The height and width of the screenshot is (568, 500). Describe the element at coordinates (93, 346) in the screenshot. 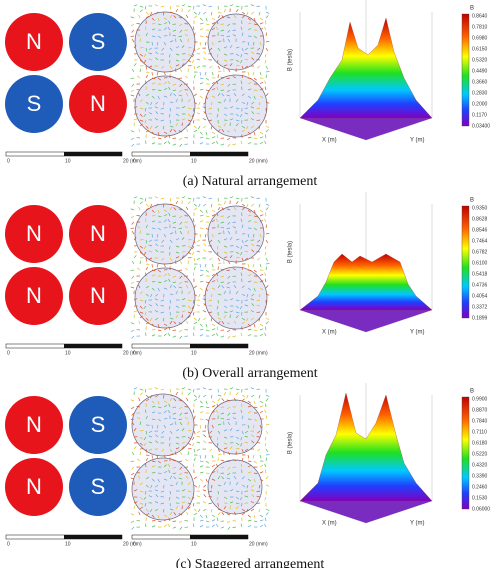

I see `scale-bar-fill` at that location.